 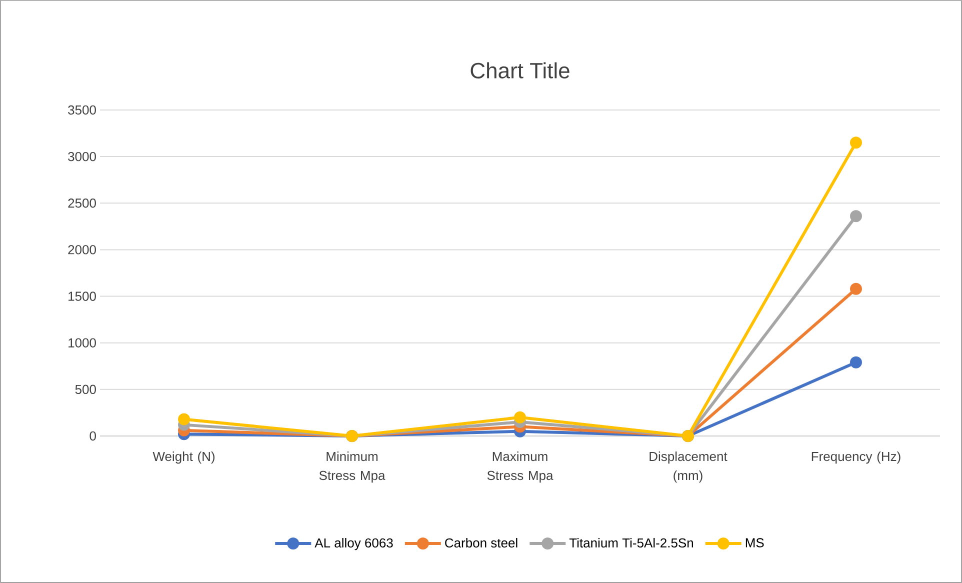 What do you see at coordinates (755, 543) in the screenshot?
I see `legend-label: MS` at bounding box center [755, 543].